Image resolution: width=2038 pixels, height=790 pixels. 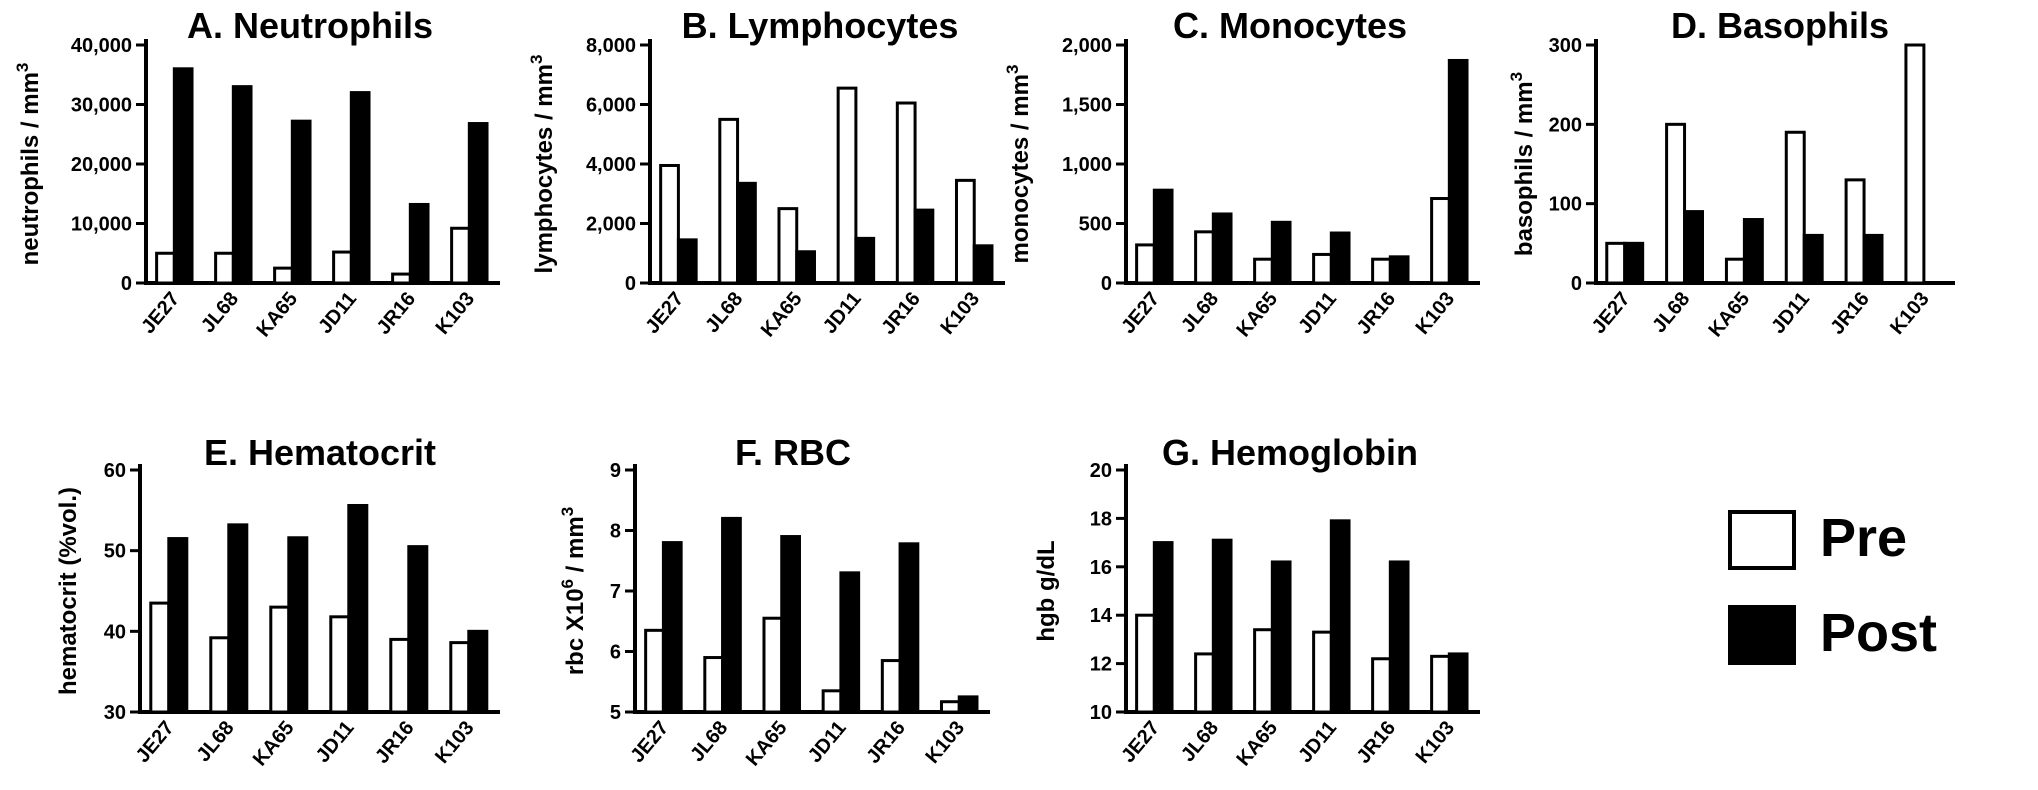 What do you see at coordinates (1762, 540) in the screenshot?
I see `legend-swatch-pre` at bounding box center [1762, 540].